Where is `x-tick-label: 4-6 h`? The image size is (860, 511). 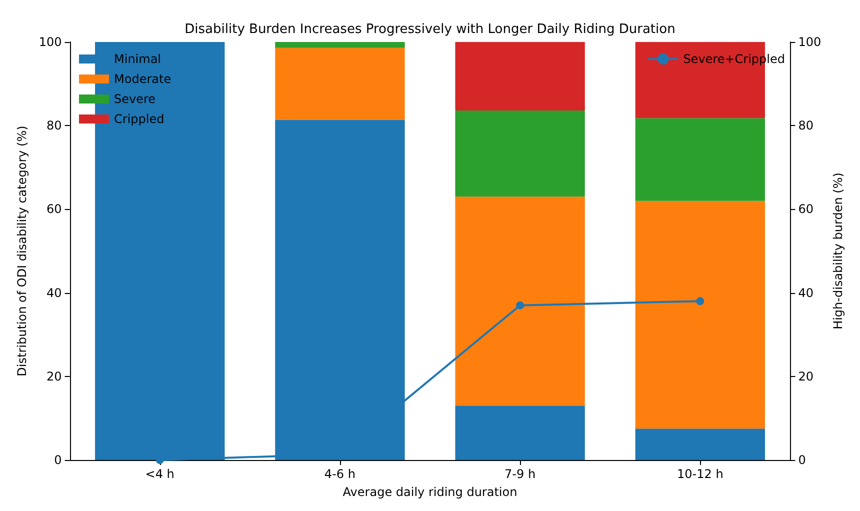
x-tick-label: 4-6 h is located at coordinates (340, 474).